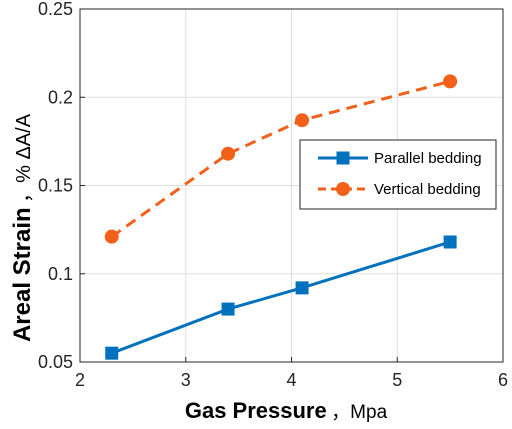  I want to click on y-axis-label-main: Areal Strain, so click(22, 274).